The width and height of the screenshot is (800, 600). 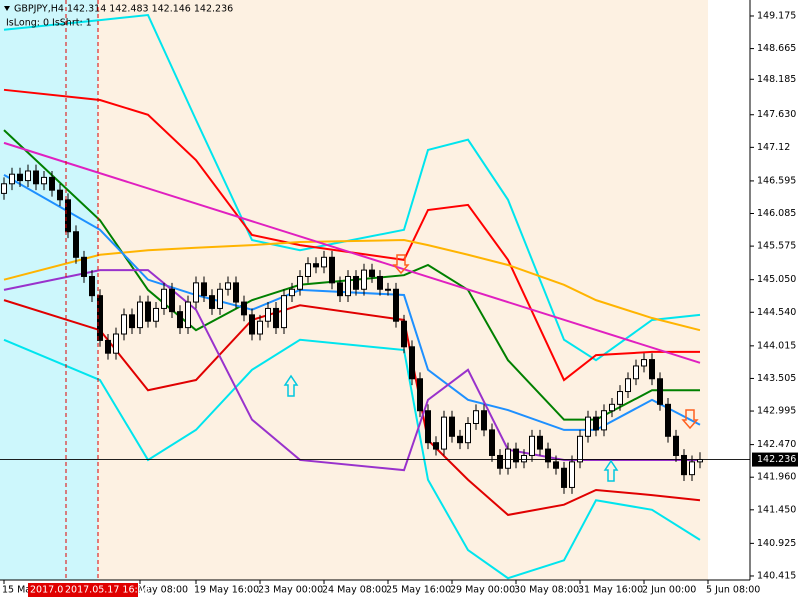 I want to click on x-tick-label: 24 May 08:00, so click(x=354, y=590).